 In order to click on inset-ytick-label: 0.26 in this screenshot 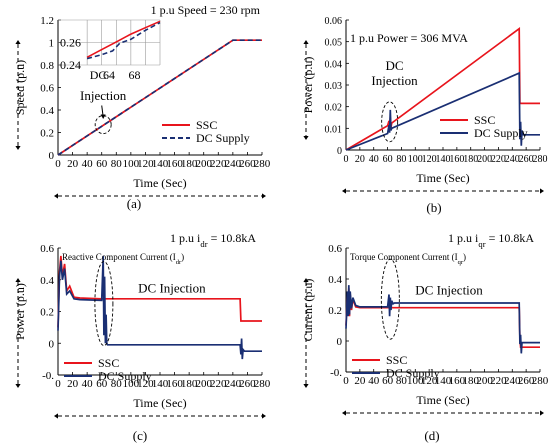, I will do `click(70, 43)`.